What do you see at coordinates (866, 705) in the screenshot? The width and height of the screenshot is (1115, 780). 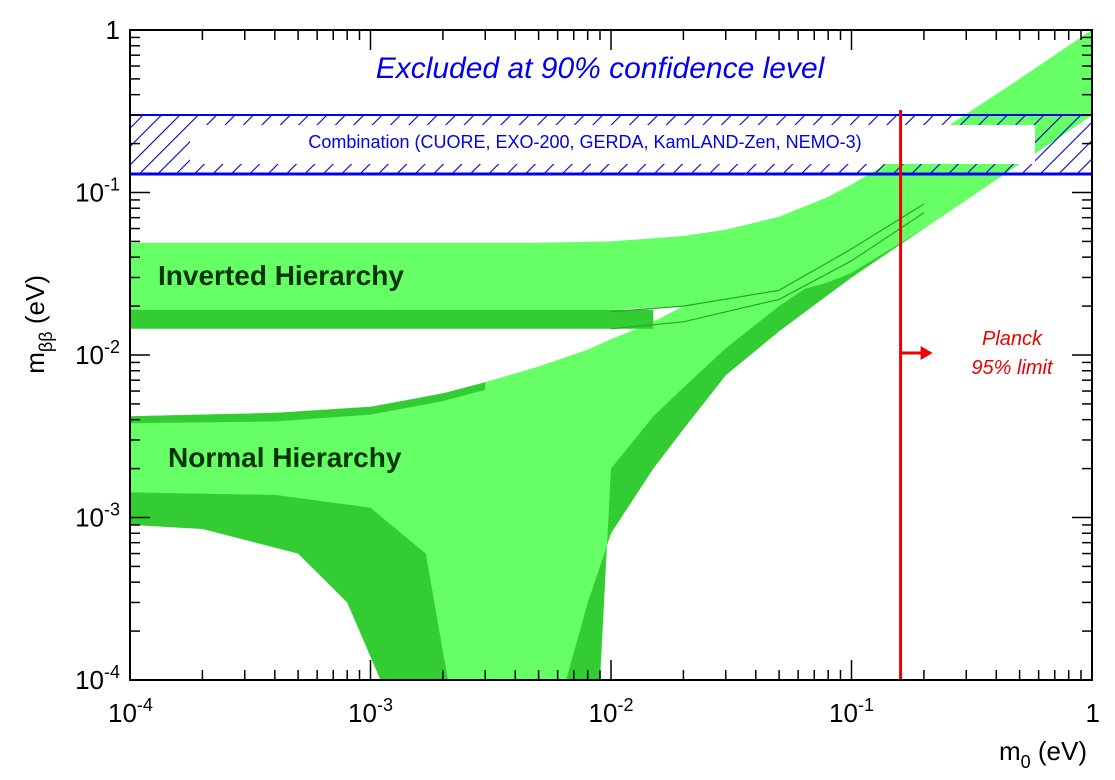 I see `x-tick-label-exponent: -1` at bounding box center [866, 705].